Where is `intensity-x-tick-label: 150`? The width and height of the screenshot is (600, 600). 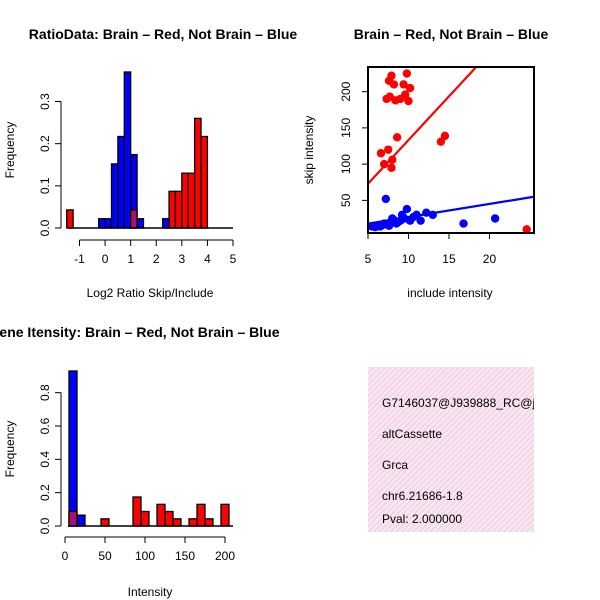 intensity-x-tick-label: 150 is located at coordinates (185, 556).